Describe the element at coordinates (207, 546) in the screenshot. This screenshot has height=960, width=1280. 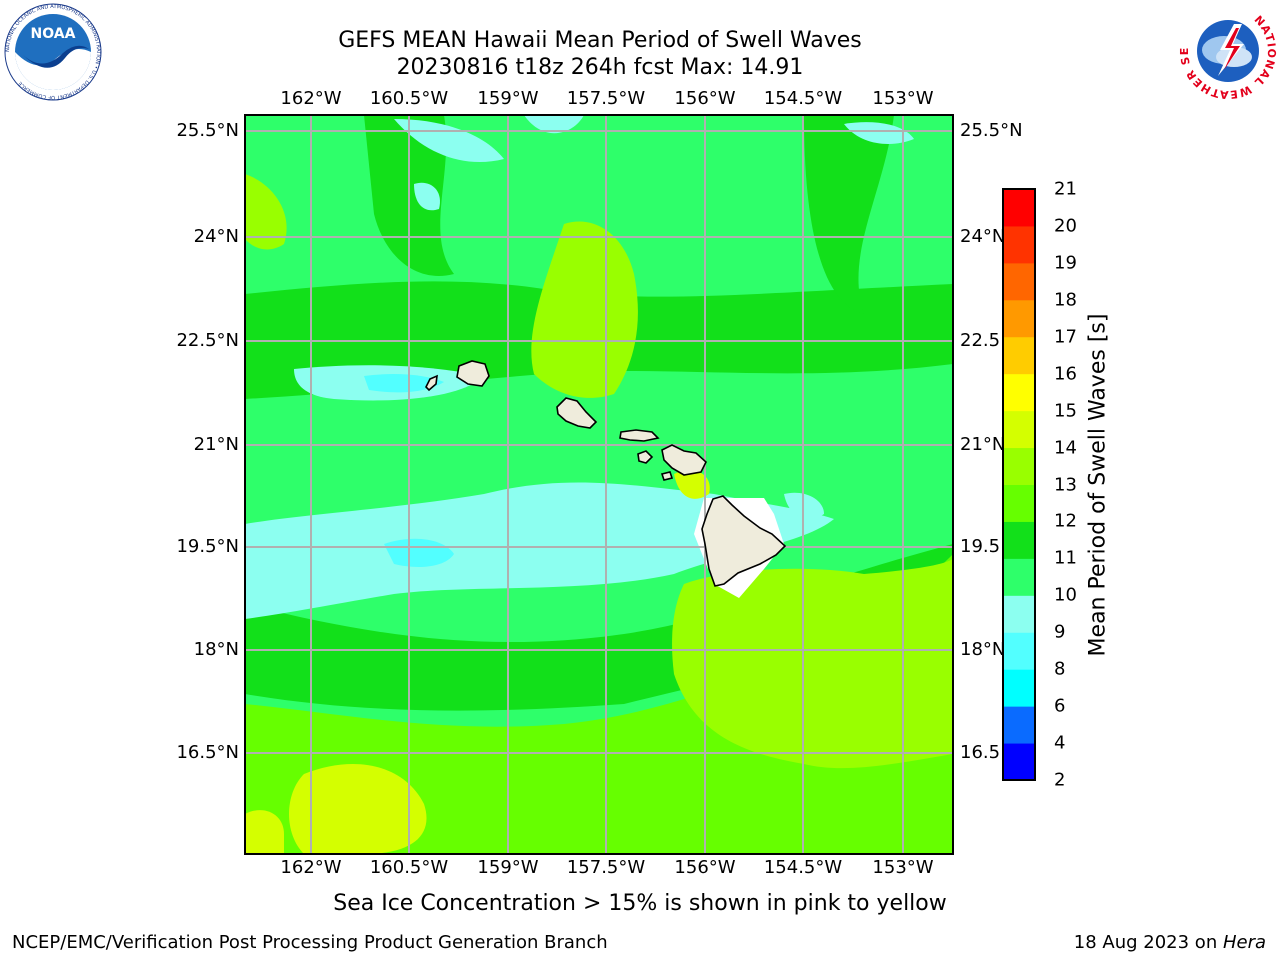
I see `lat-label-left: 19.5°N` at that location.